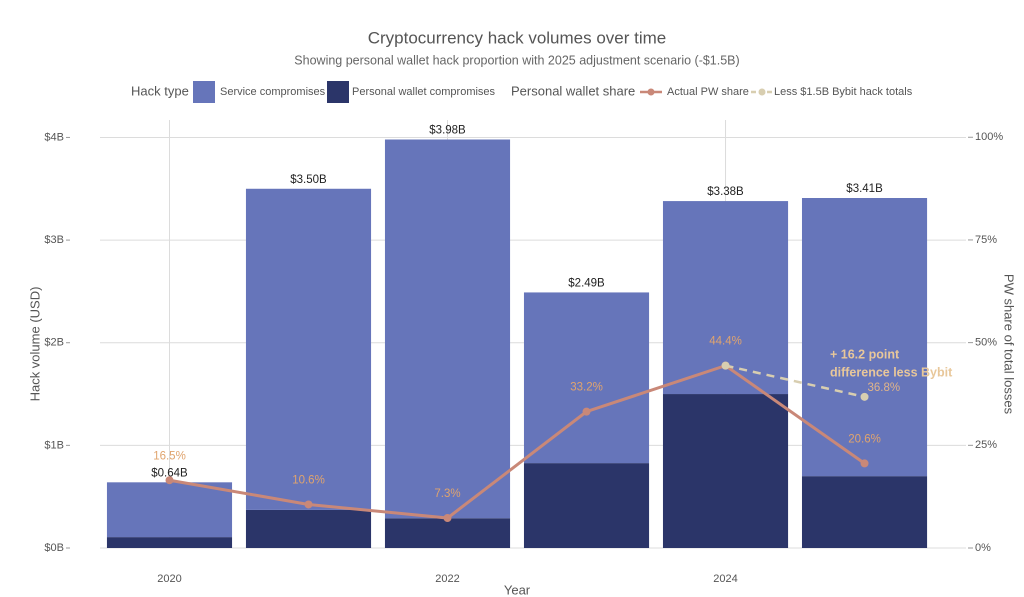 The height and width of the screenshot is (597, 1024). I want to click on value-label: 20.6%, so click(864, 439).